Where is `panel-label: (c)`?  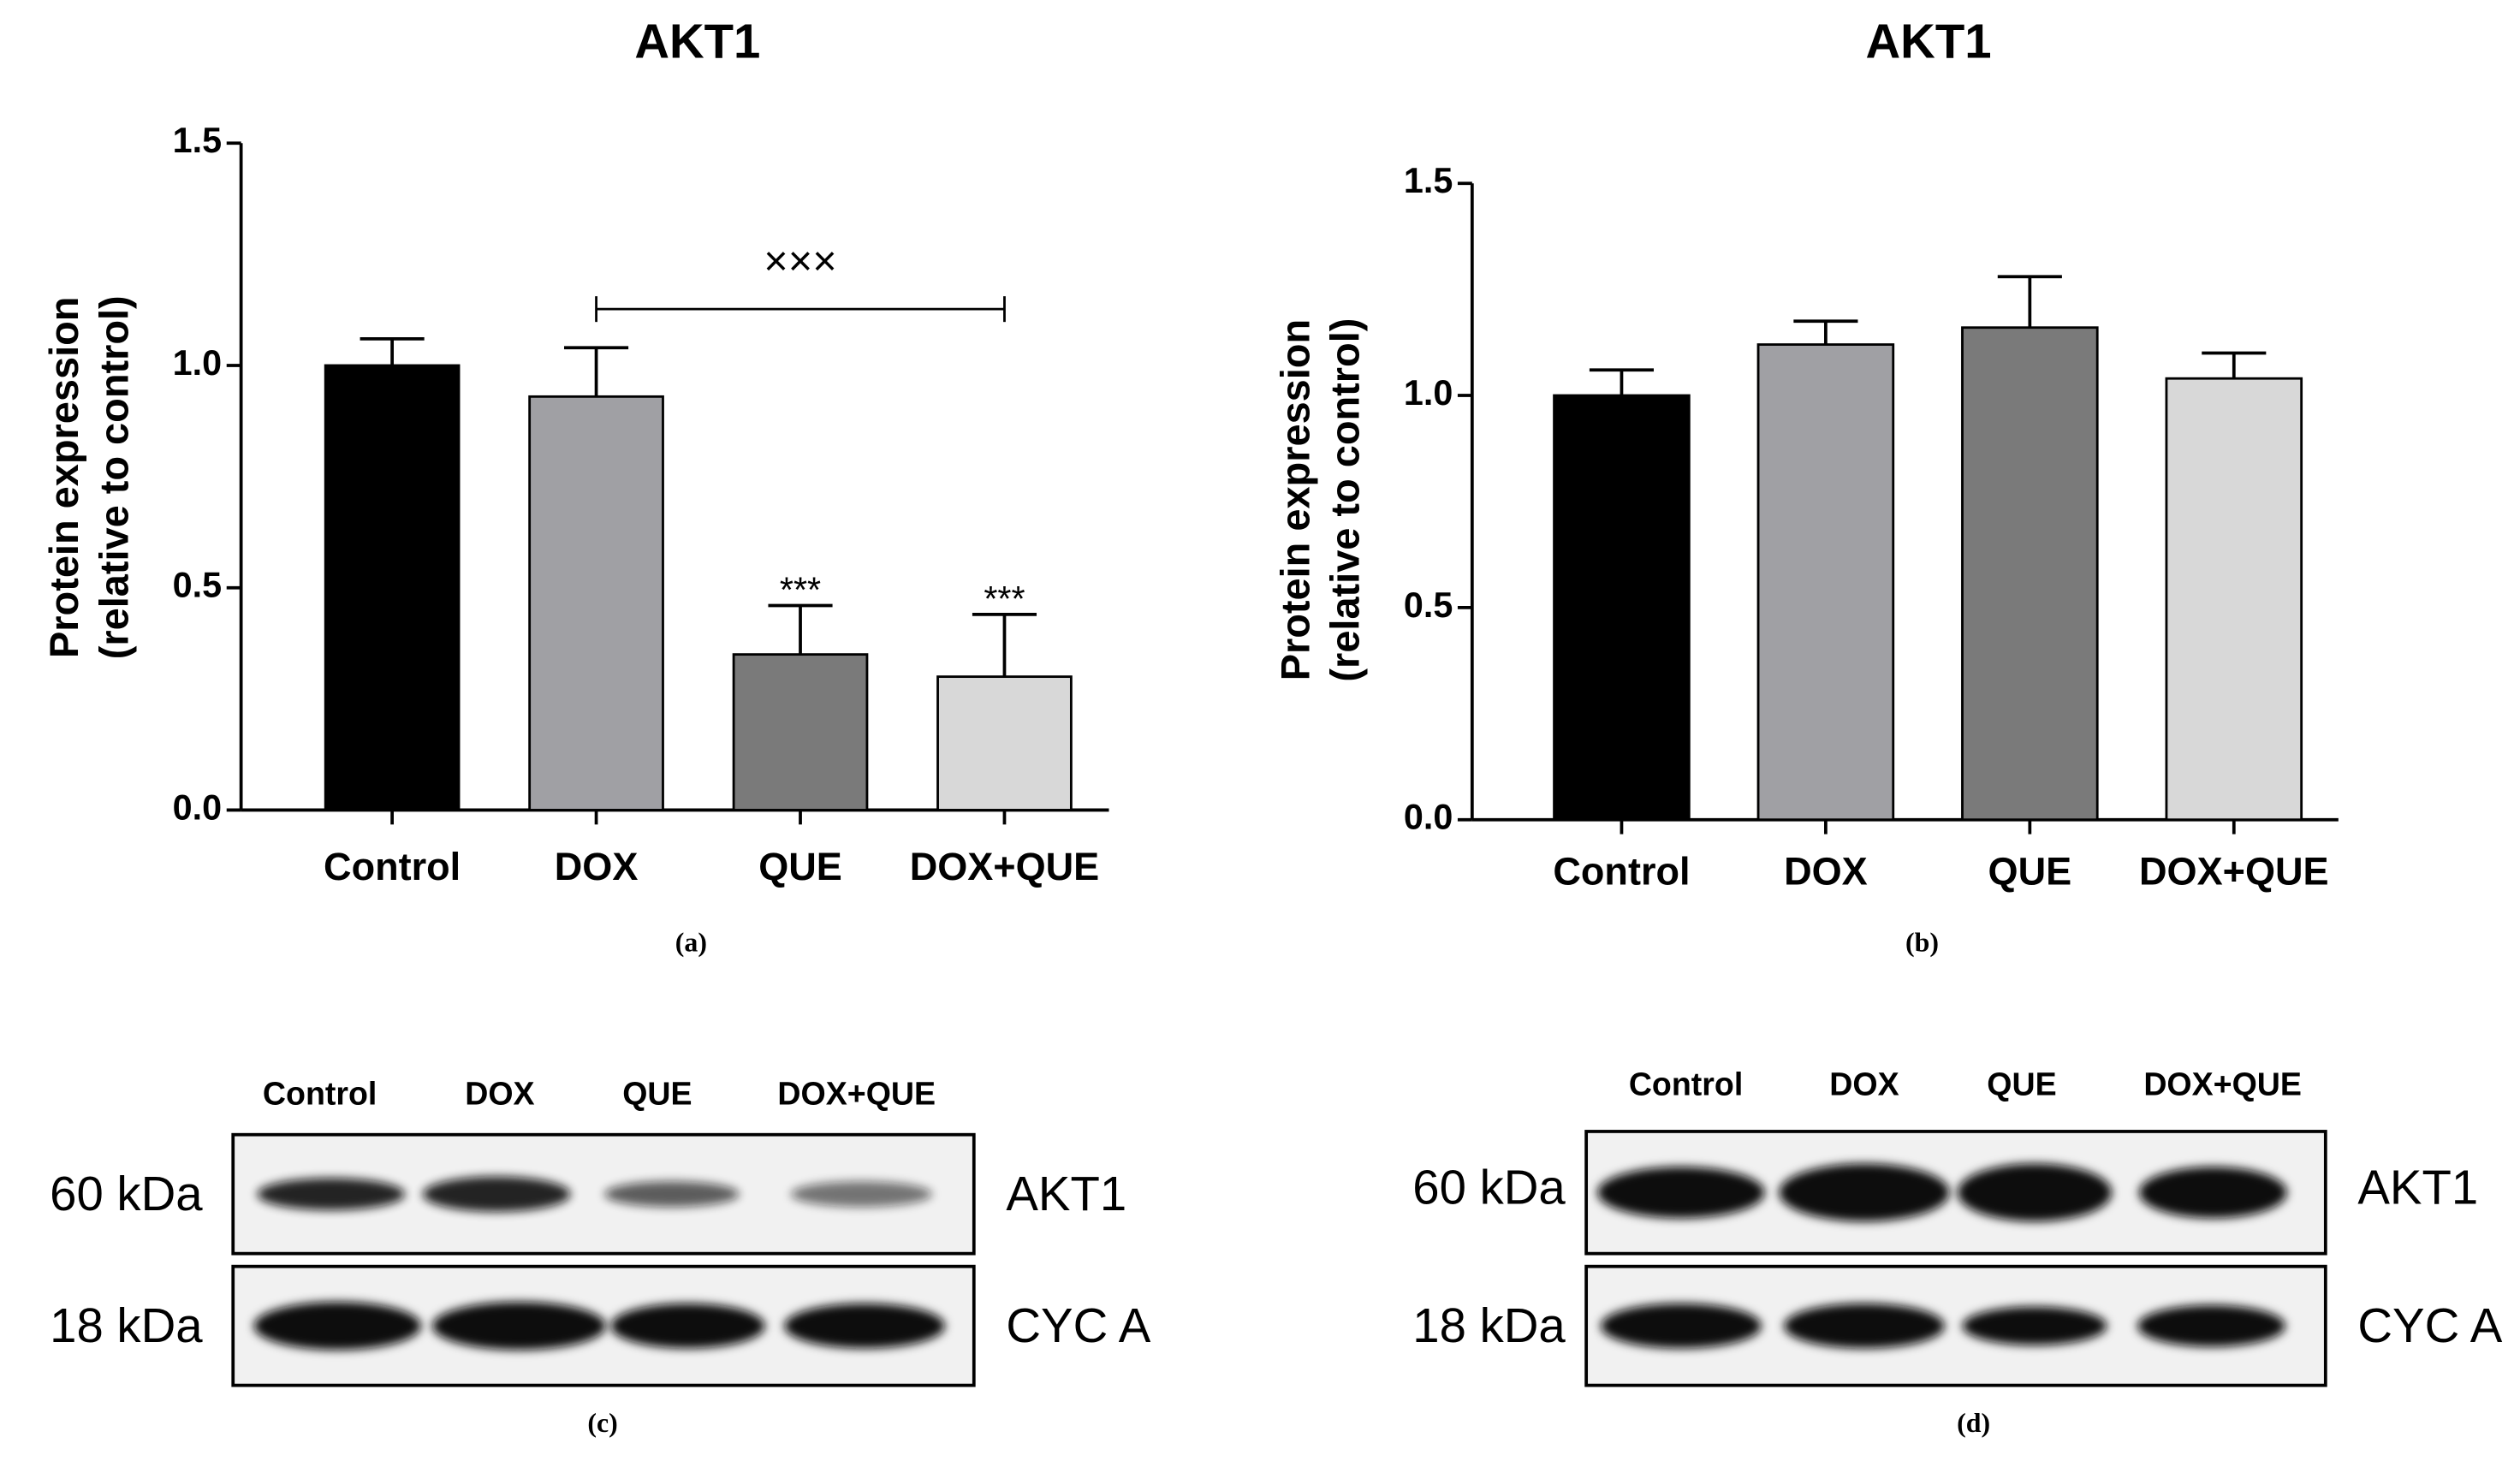 panel-label: (c) is located at coordinates (602, 1423).